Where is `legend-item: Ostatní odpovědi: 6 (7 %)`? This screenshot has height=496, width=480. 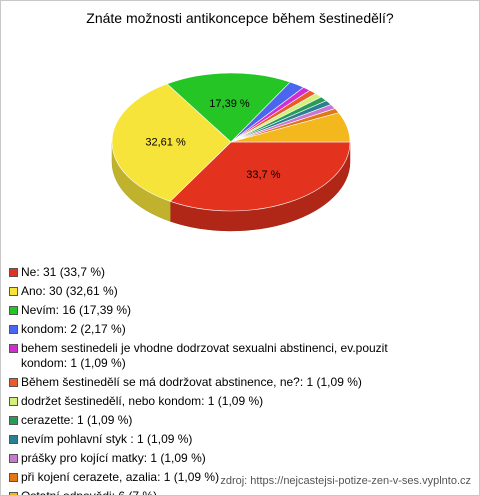 legend-item: Ostatní odpovědi: 6 (7 %) is located at coordinates (209, 492).